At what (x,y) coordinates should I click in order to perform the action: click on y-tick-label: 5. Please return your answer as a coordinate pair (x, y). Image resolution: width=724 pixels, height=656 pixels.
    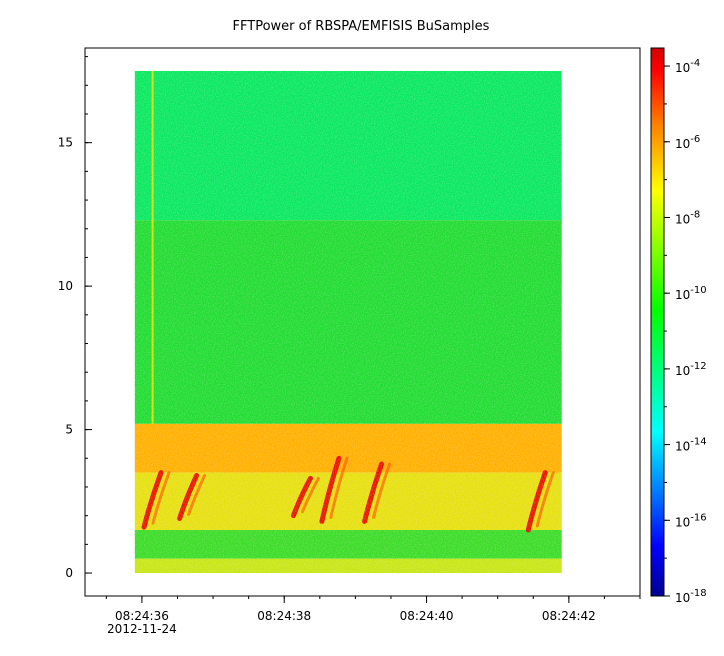
    Looking at the image, I should click on (69, 430).